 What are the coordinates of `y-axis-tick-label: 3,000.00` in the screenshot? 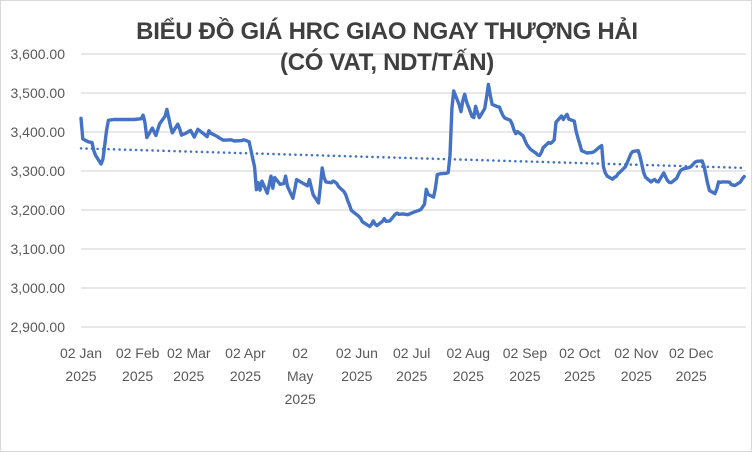 It's located at (38, 288).